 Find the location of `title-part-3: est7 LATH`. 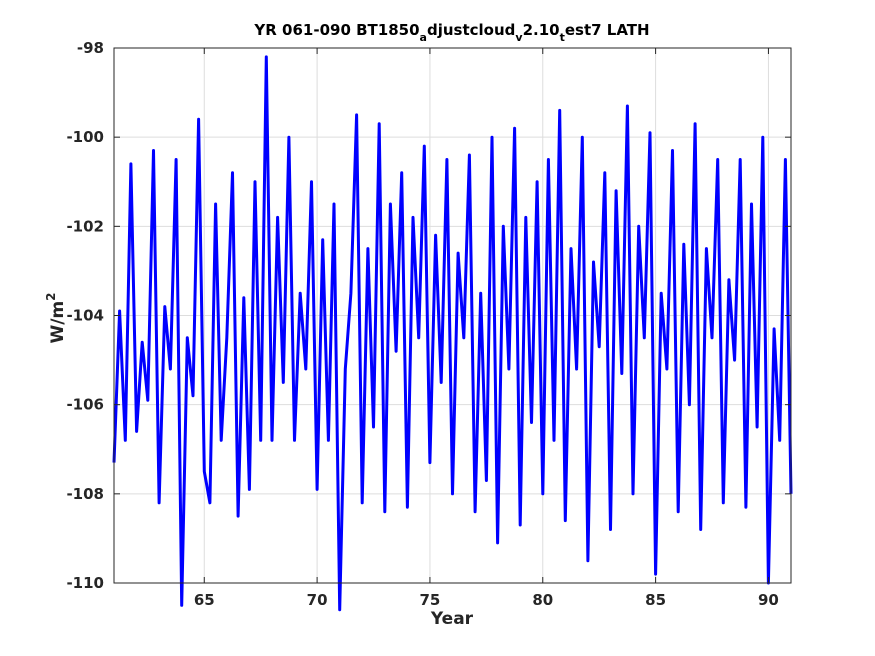

title-part-3: est7 LATH is located at coordinates (607, 30).